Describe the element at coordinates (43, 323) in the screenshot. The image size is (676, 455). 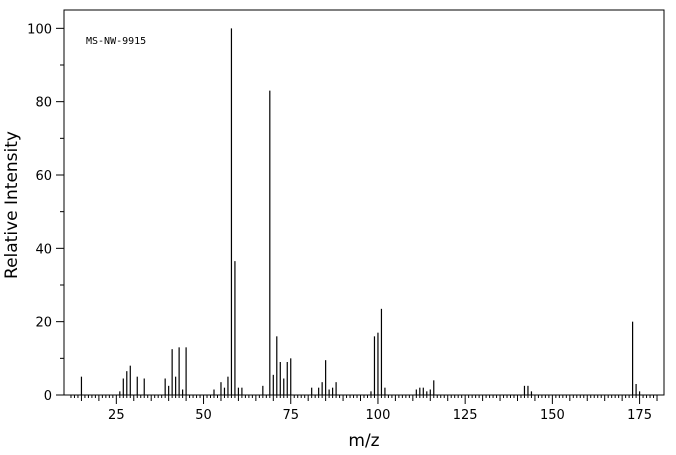
I see `y-tick-label: 20` at that location.